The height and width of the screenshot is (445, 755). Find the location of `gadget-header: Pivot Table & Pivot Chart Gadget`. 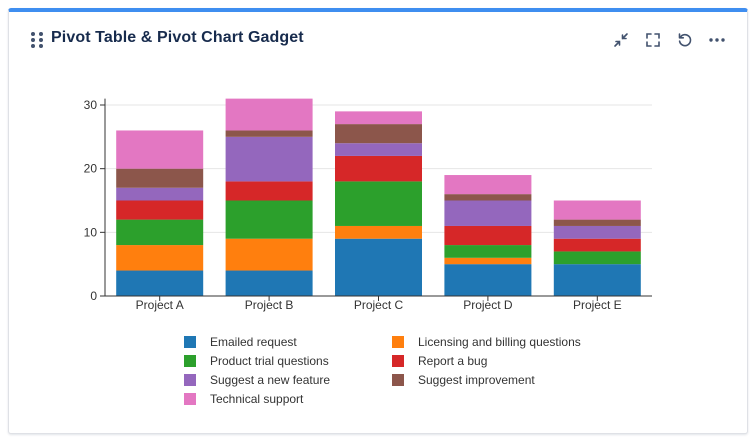

gadget-header: Pivot Table & Pivot Chart Gadget is located at coordinates (378, 40).